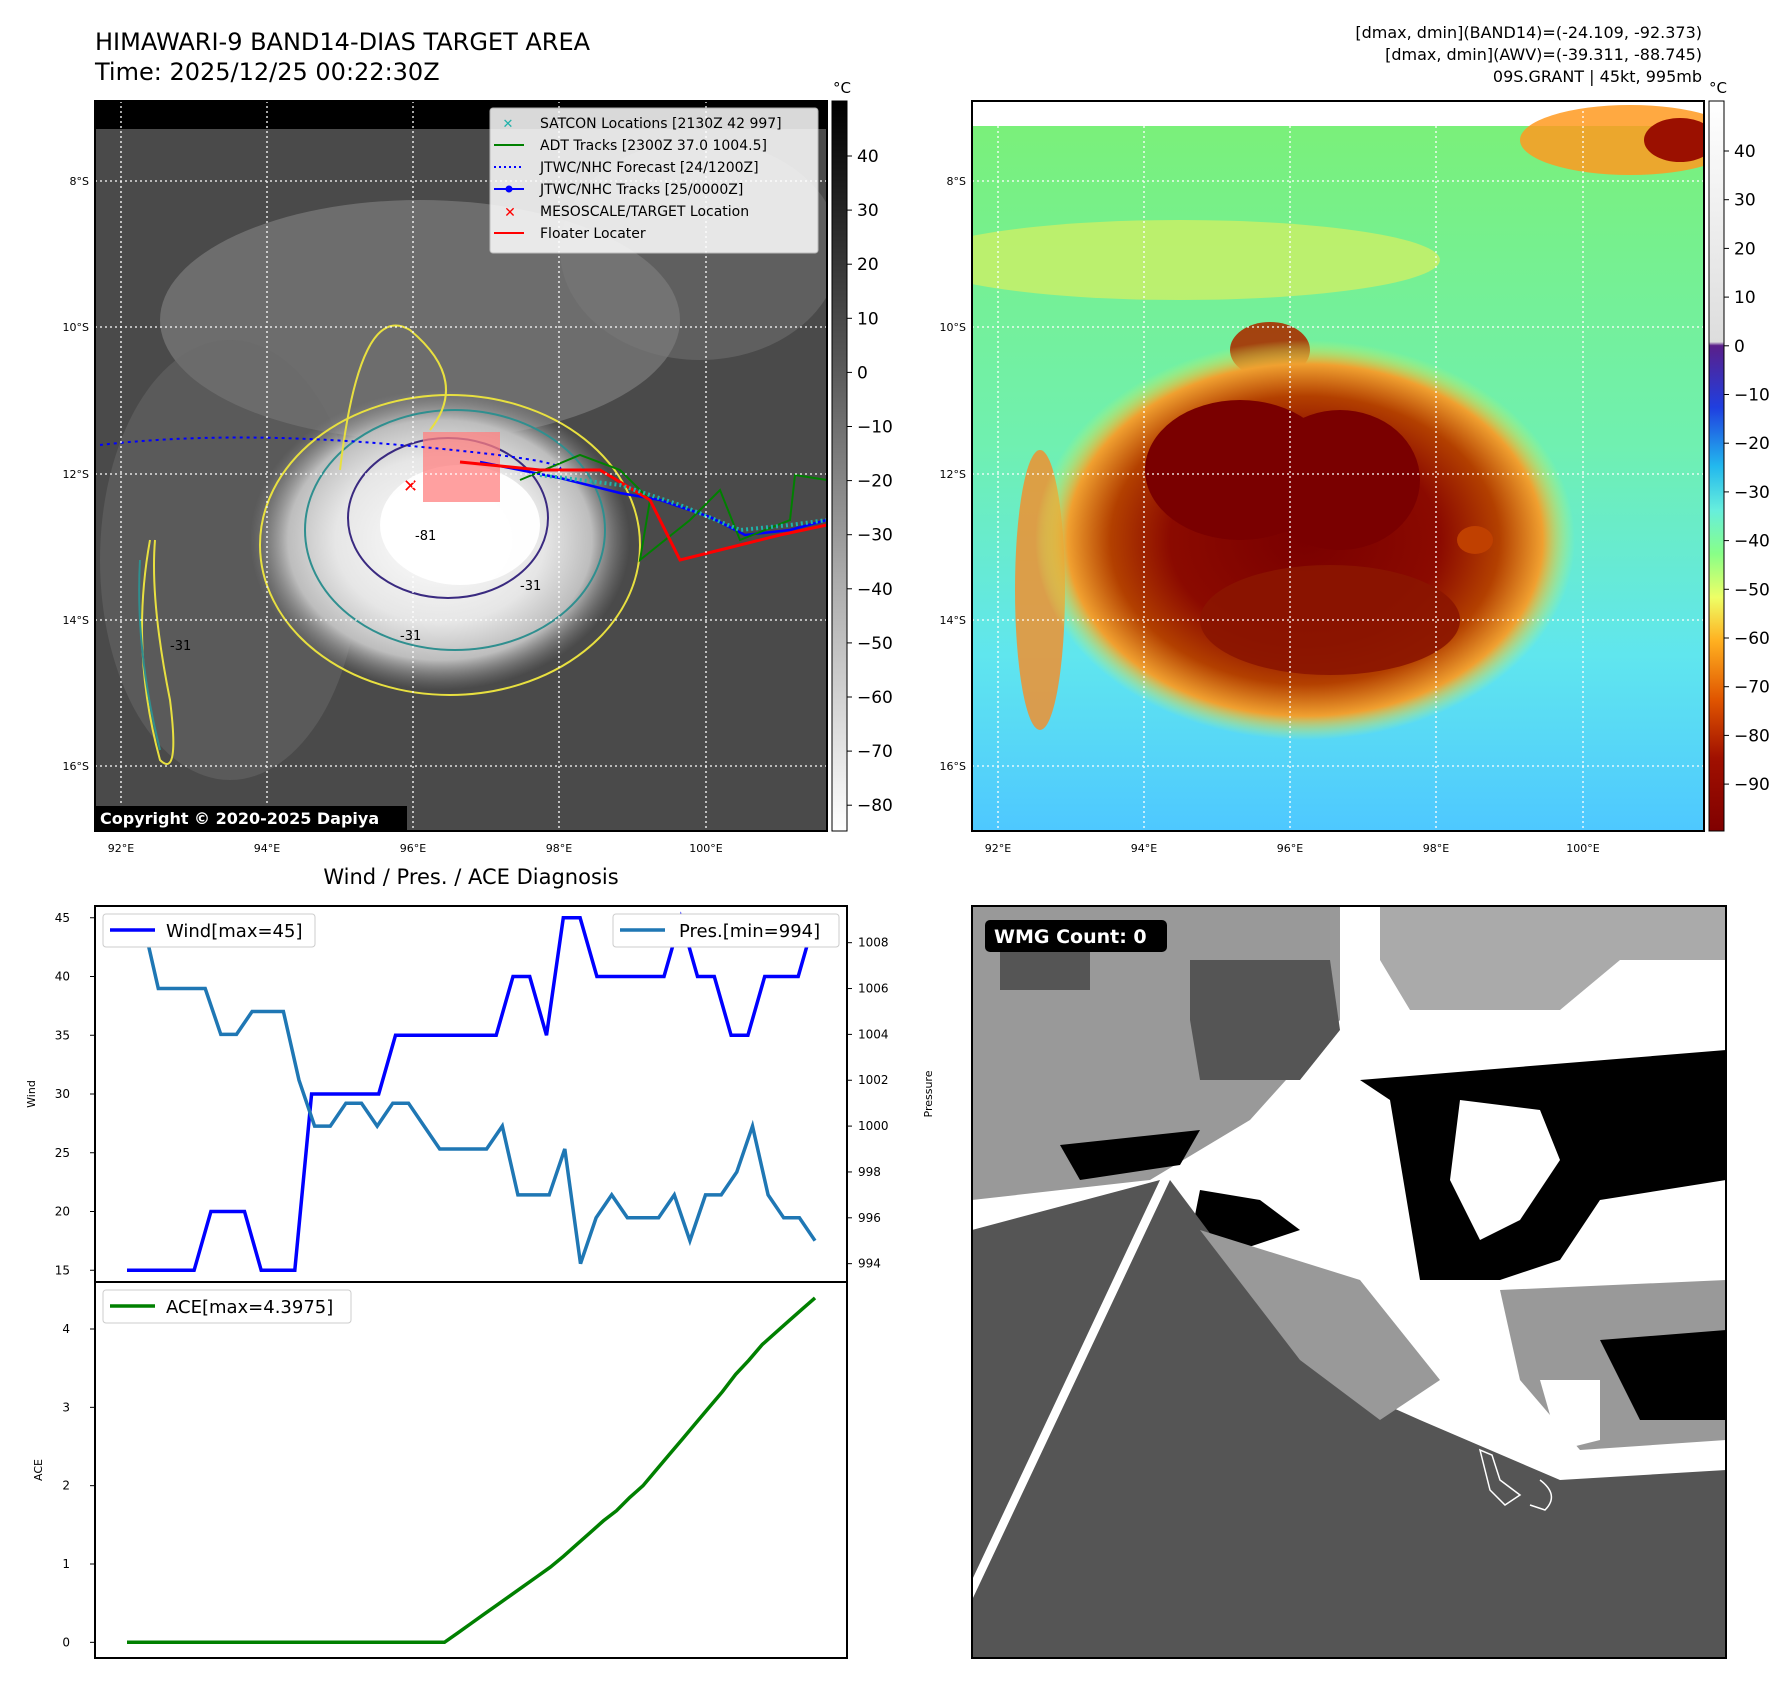 The width and height of the screenshot is (1788, 1690). What do you see at coordinates (749, 931) in the screenshot?
I see `pressure-legend-label: Pres.[min=994]` at bounding box center [749, 931].